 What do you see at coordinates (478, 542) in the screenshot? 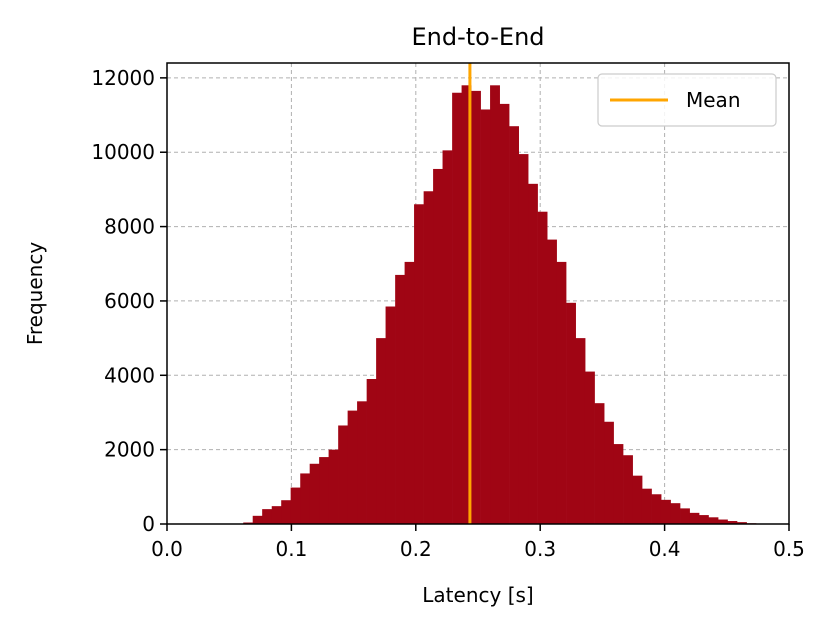
I see `x-axis-ticks: 0.0 0.1 0.2 0.3 0.4 0.5` at bounding box center [478, 542].